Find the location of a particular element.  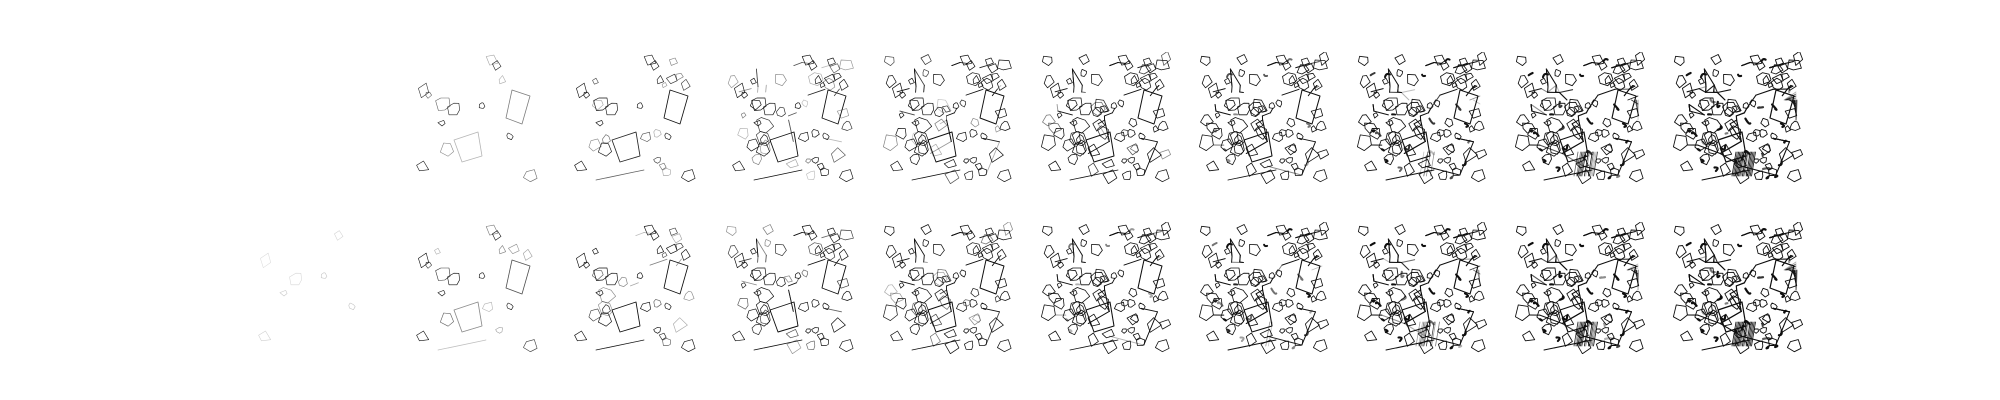

sketch-drawing is located at coordinates (635, 118).